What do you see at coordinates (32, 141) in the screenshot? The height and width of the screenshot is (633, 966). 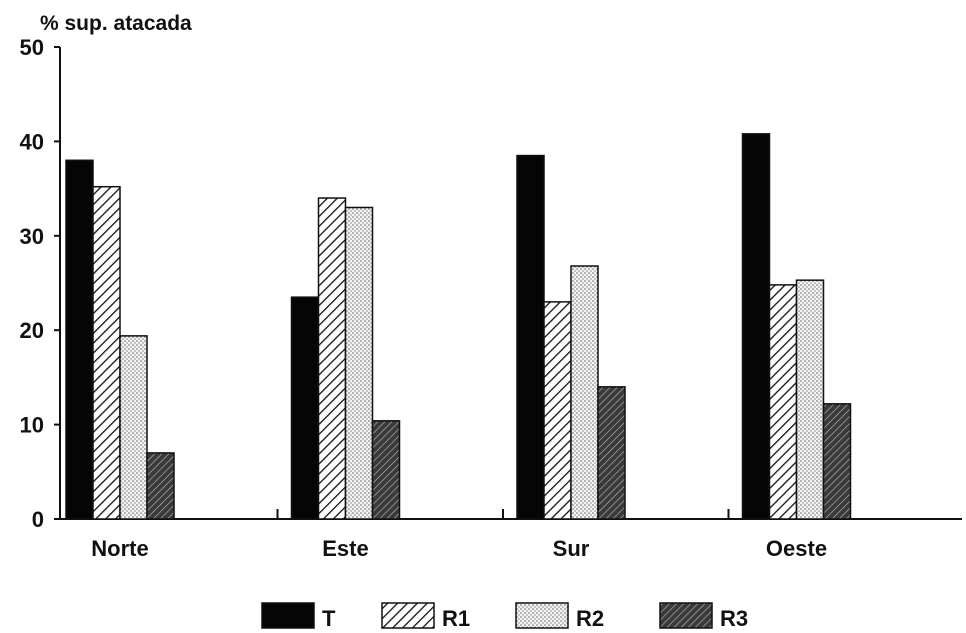 I see `y-tick-label: 40` at bounding box center [32, 141].